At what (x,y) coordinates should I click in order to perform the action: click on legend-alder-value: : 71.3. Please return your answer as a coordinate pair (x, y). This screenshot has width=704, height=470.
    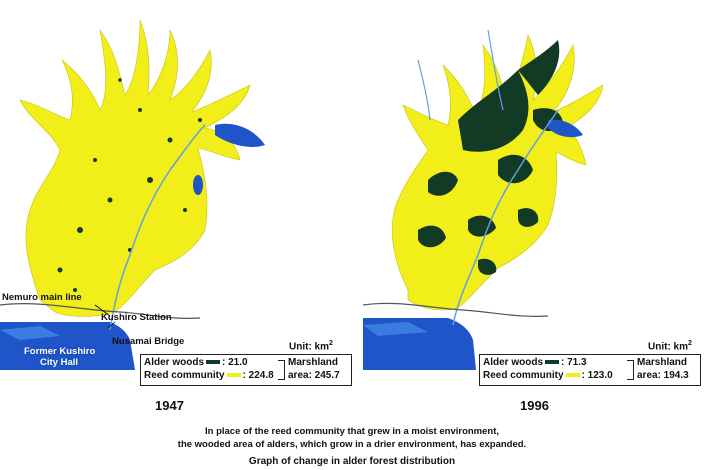
    Looking at the image, I should click on (574, 362).